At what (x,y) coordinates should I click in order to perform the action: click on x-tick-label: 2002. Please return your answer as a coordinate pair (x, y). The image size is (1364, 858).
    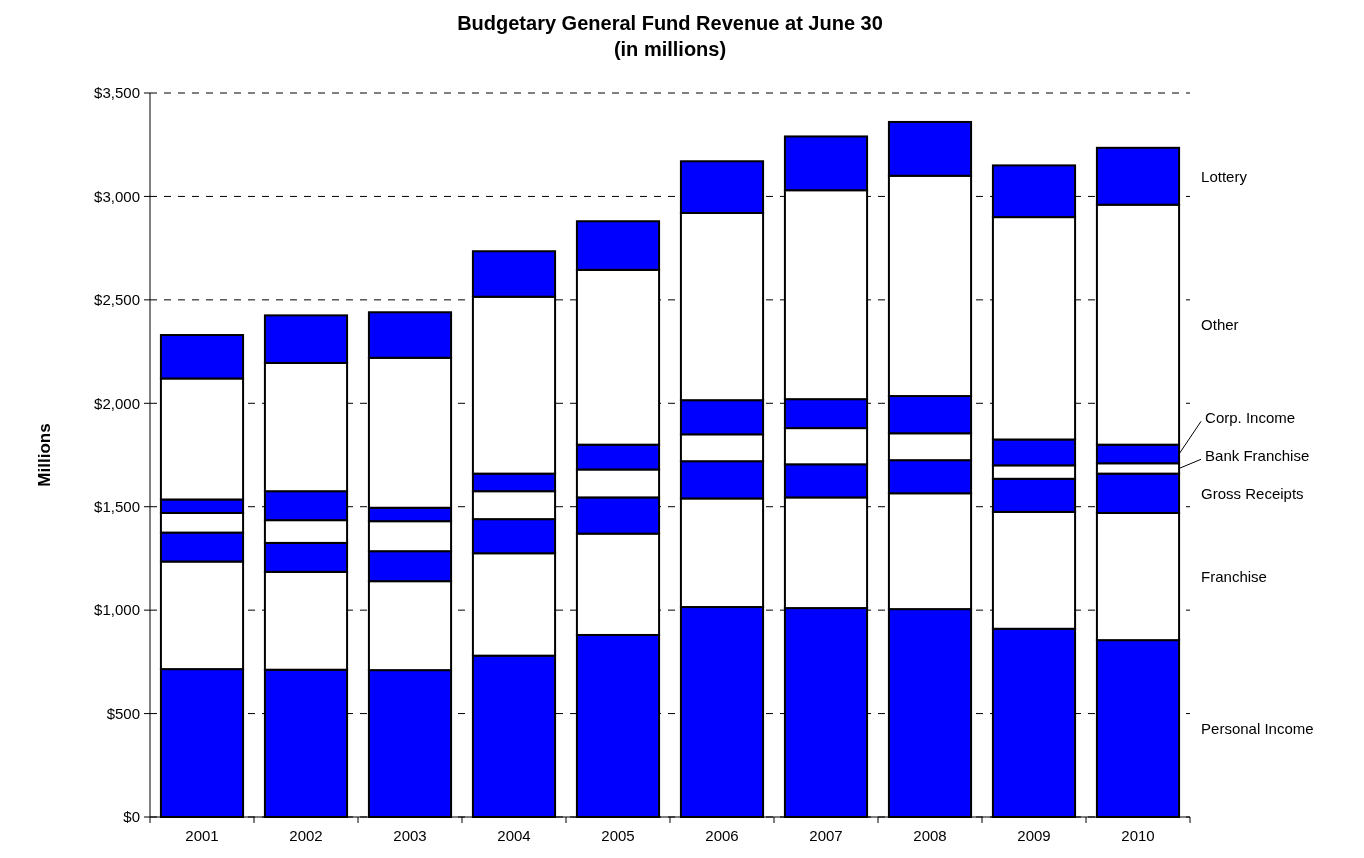
    Looking at the image, I should click on (306, 835).